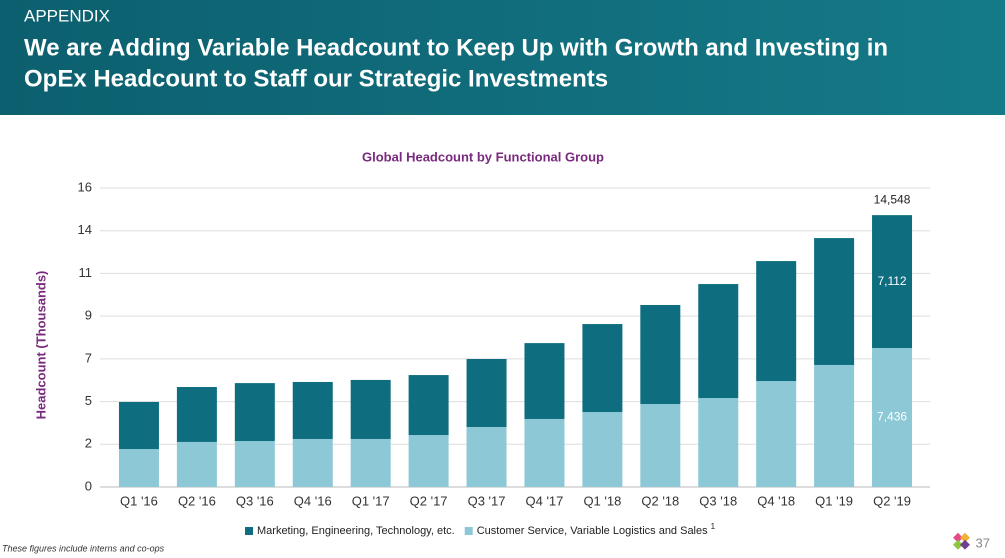  Describe the element at coordinates (255, 500) in the screenshot. I see `x-tick-label: Q3 '16` at that location.